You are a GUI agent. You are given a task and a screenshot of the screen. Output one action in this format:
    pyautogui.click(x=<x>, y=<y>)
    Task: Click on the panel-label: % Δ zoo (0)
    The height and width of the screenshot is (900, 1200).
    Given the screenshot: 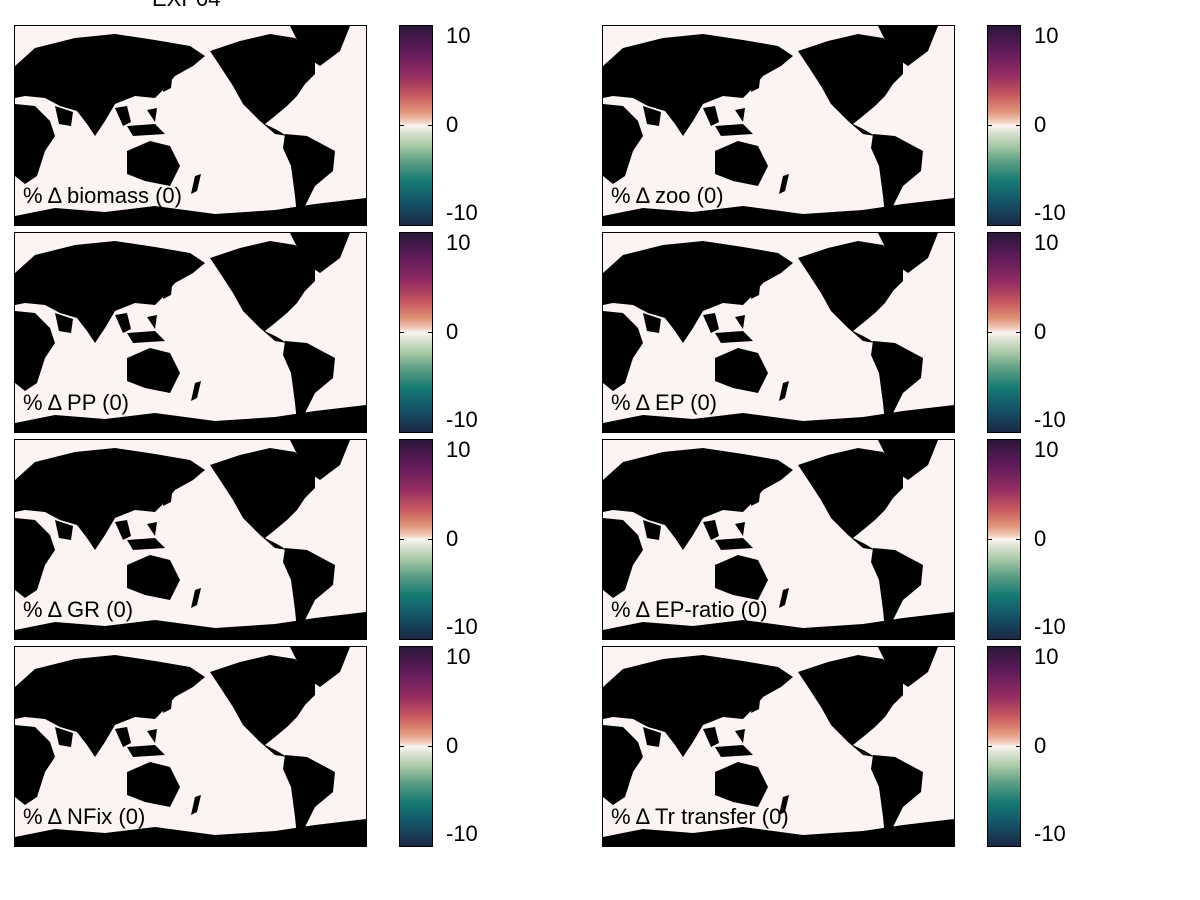 What is the action you would take?
    pyautogui.click(x=667, y=195)
    